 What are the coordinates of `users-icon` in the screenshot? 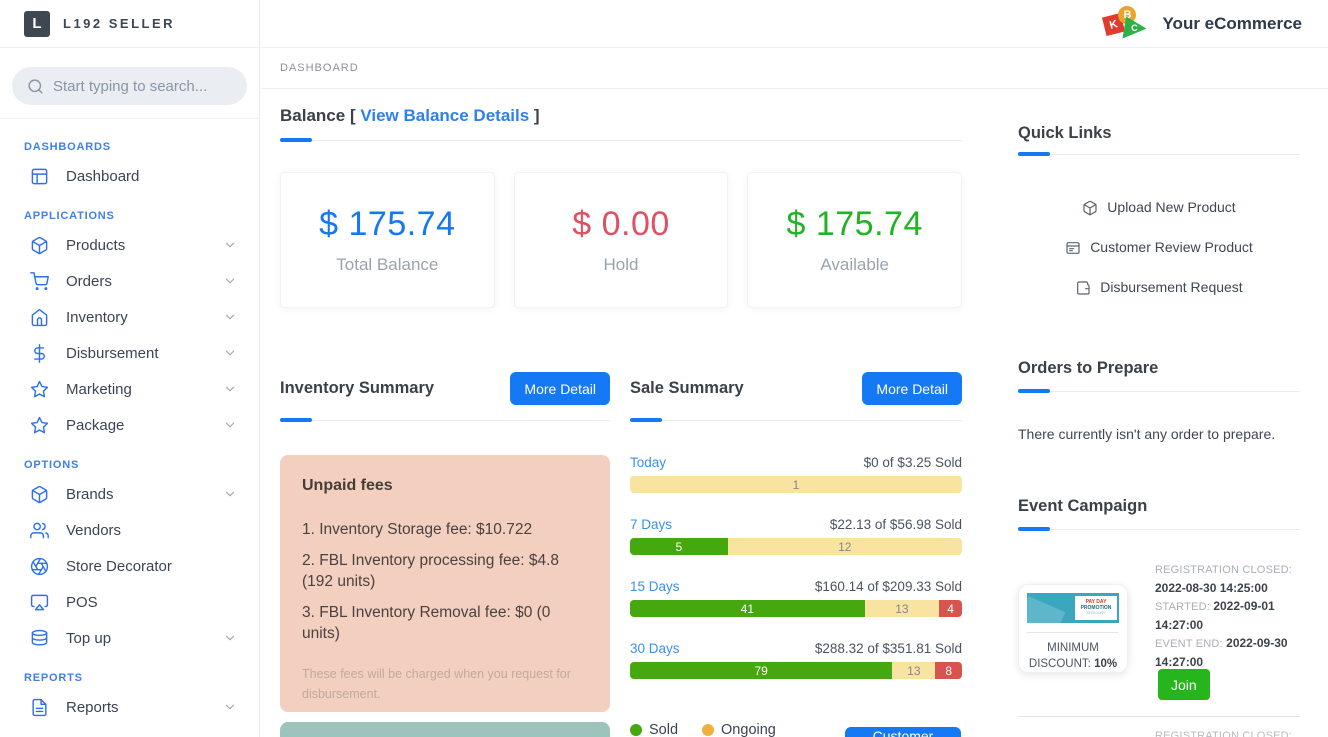 It's located at (39, 530).